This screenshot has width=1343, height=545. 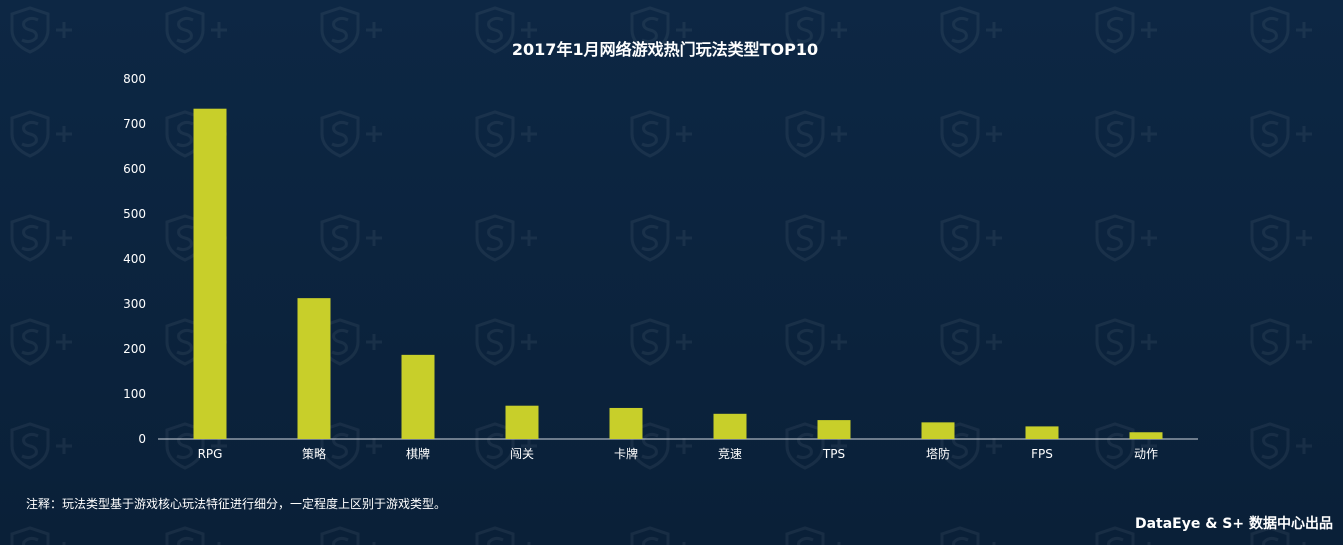 What do you see at coordinates (665, 49) in the screenshot?
I see `chart-title: 2017年1月网络游戏热门玩法类型TOP10` at bounding box center [665, 49].